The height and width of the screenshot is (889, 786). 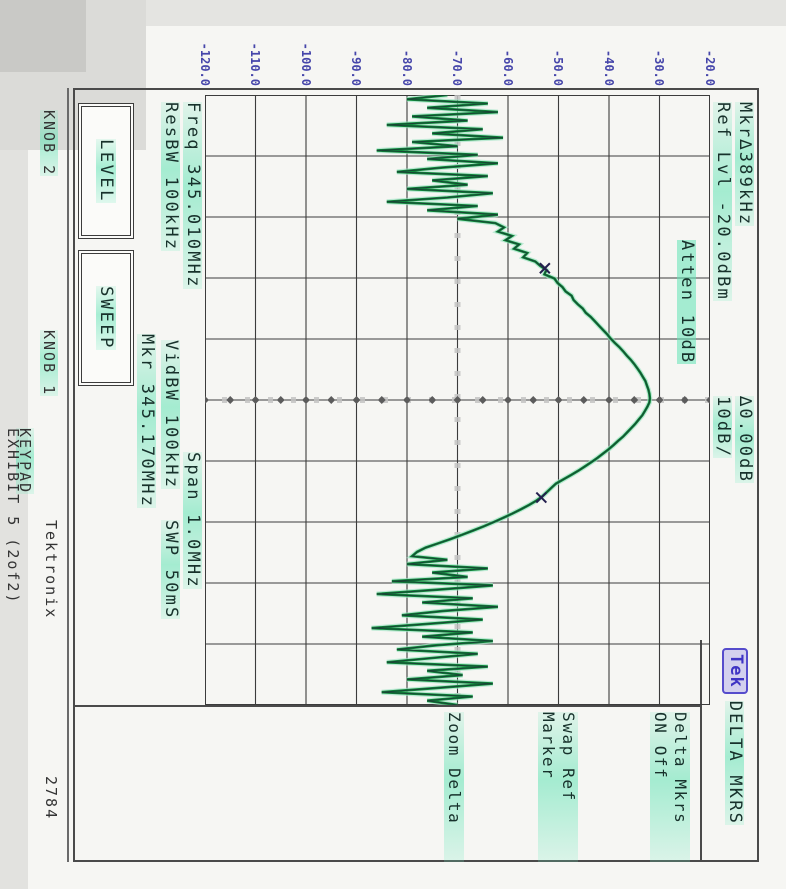 What do you see at coordinates (558, 67) in the screenshot?
I see `db-axis-label: -50.0` at bounding box center [558, 67].